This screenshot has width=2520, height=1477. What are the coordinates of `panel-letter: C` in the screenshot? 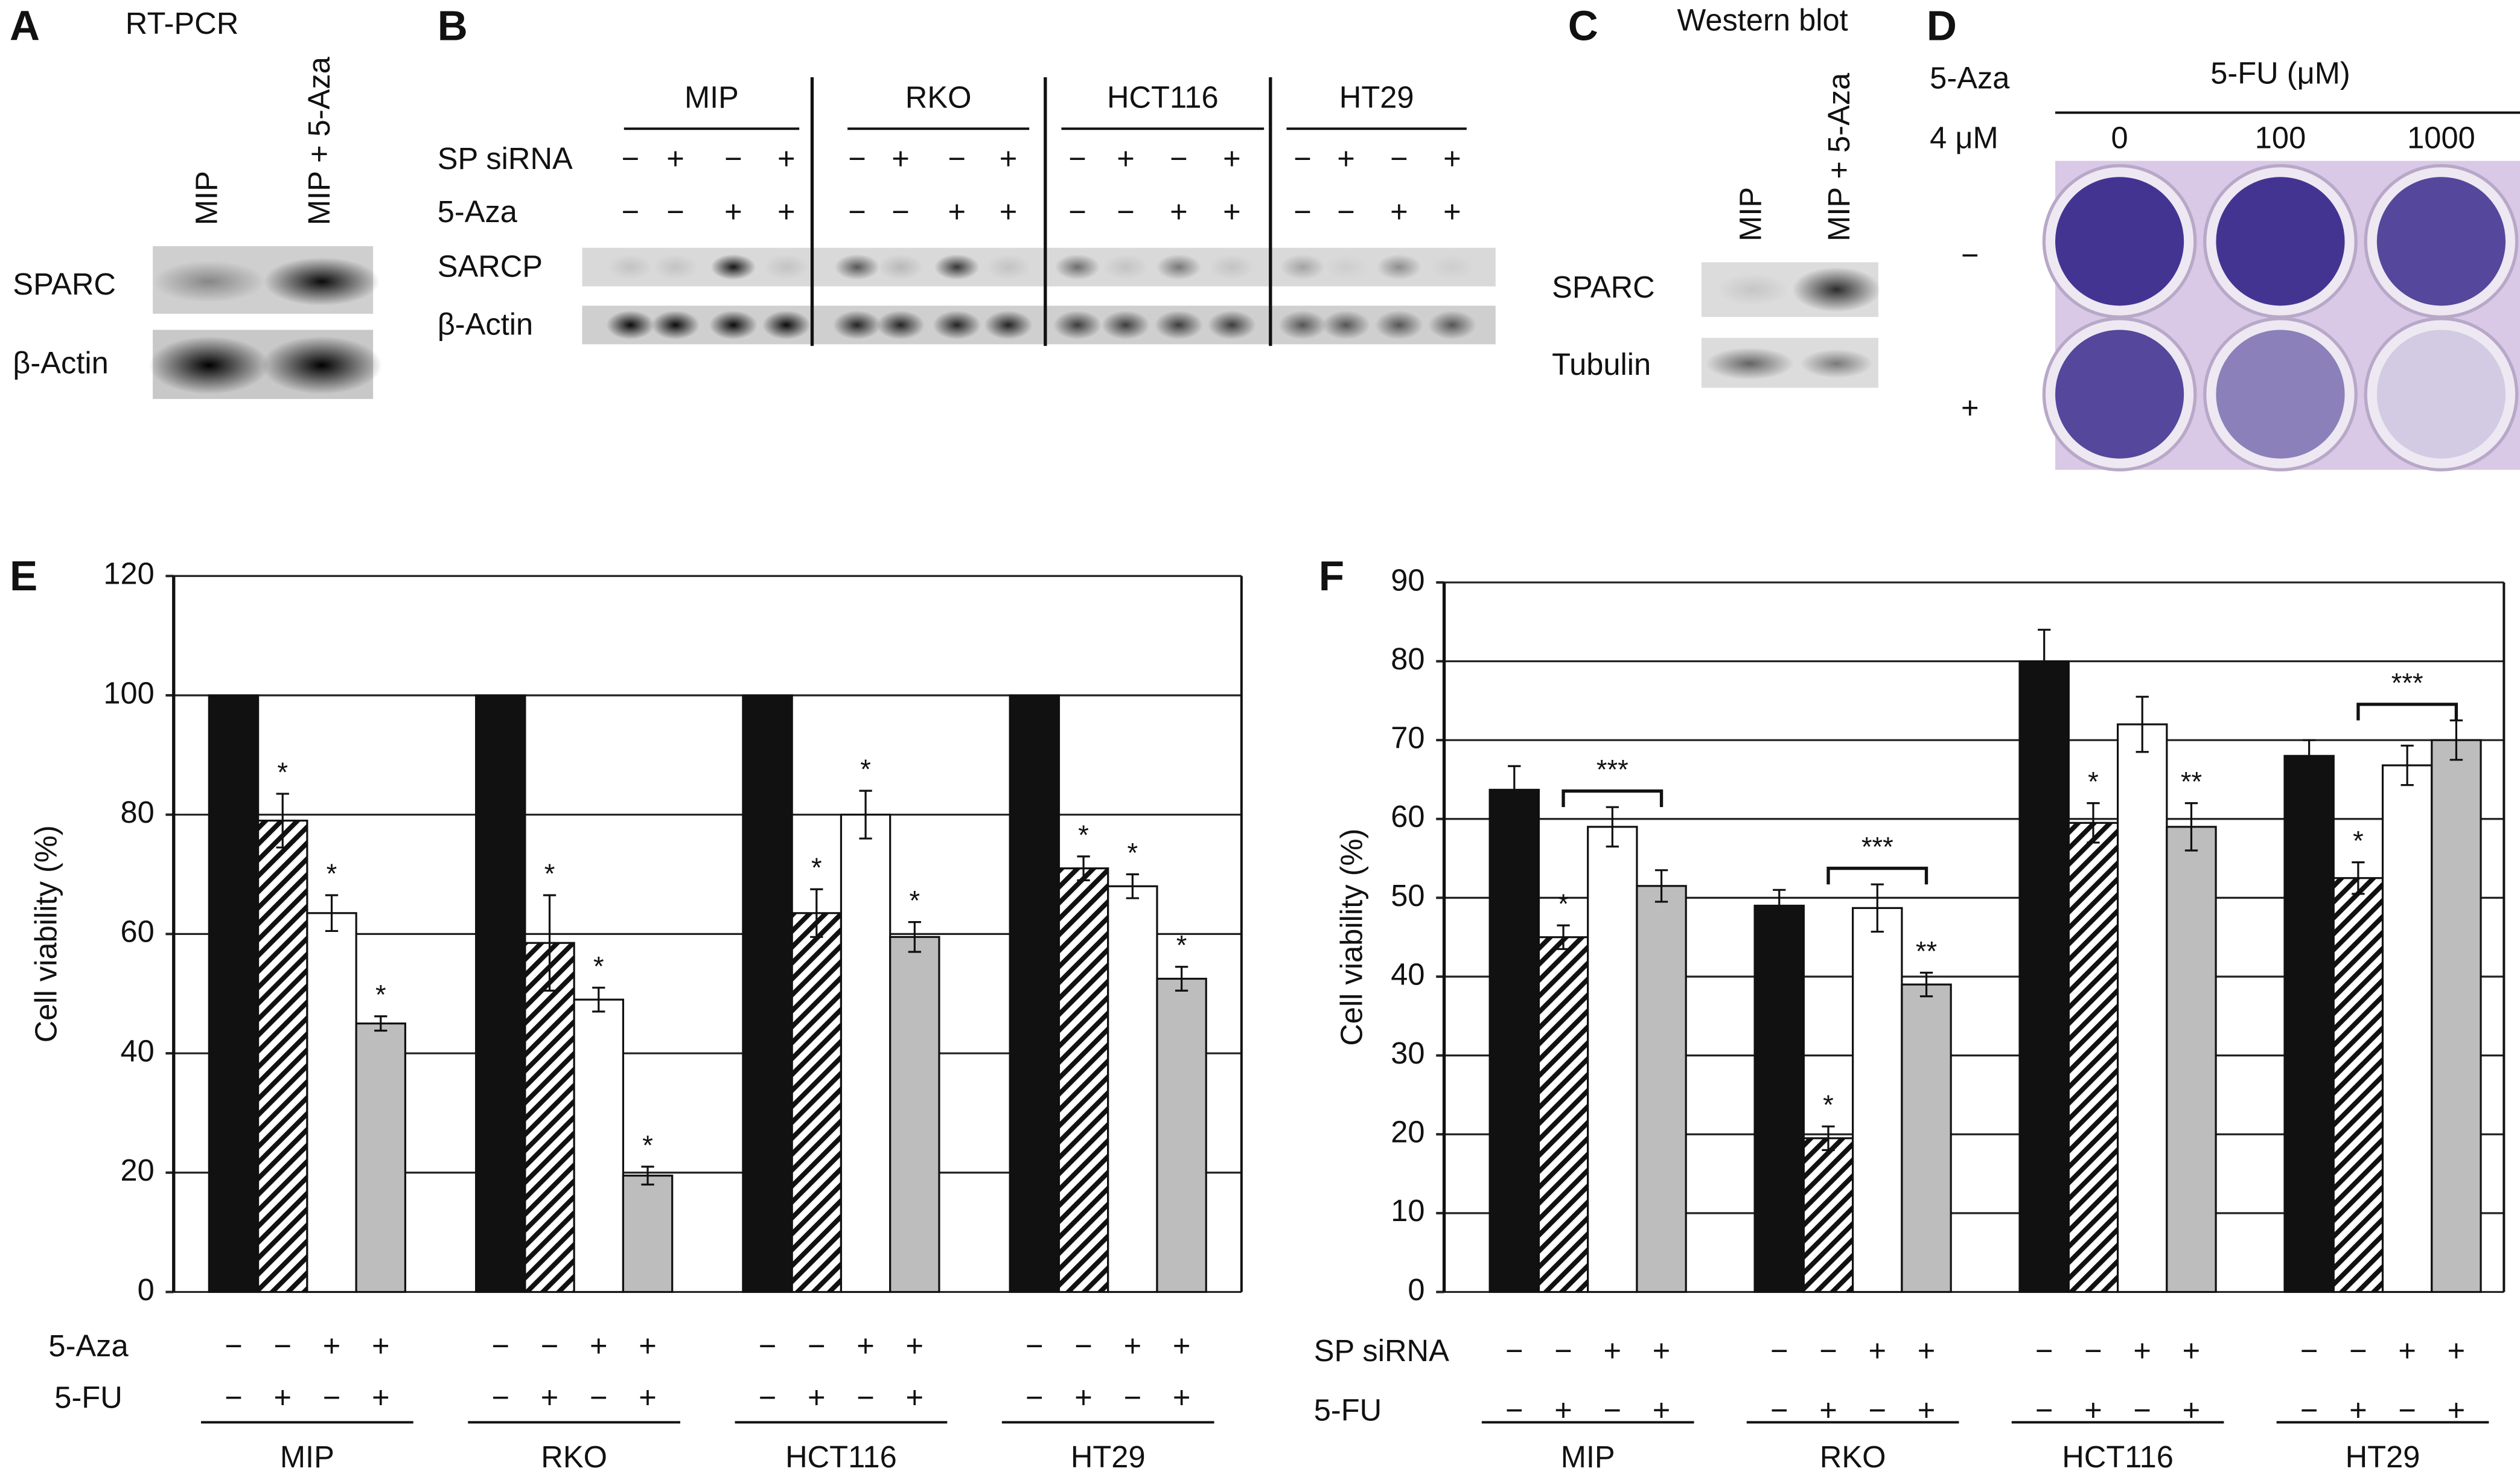 It's located at (1583, 26).